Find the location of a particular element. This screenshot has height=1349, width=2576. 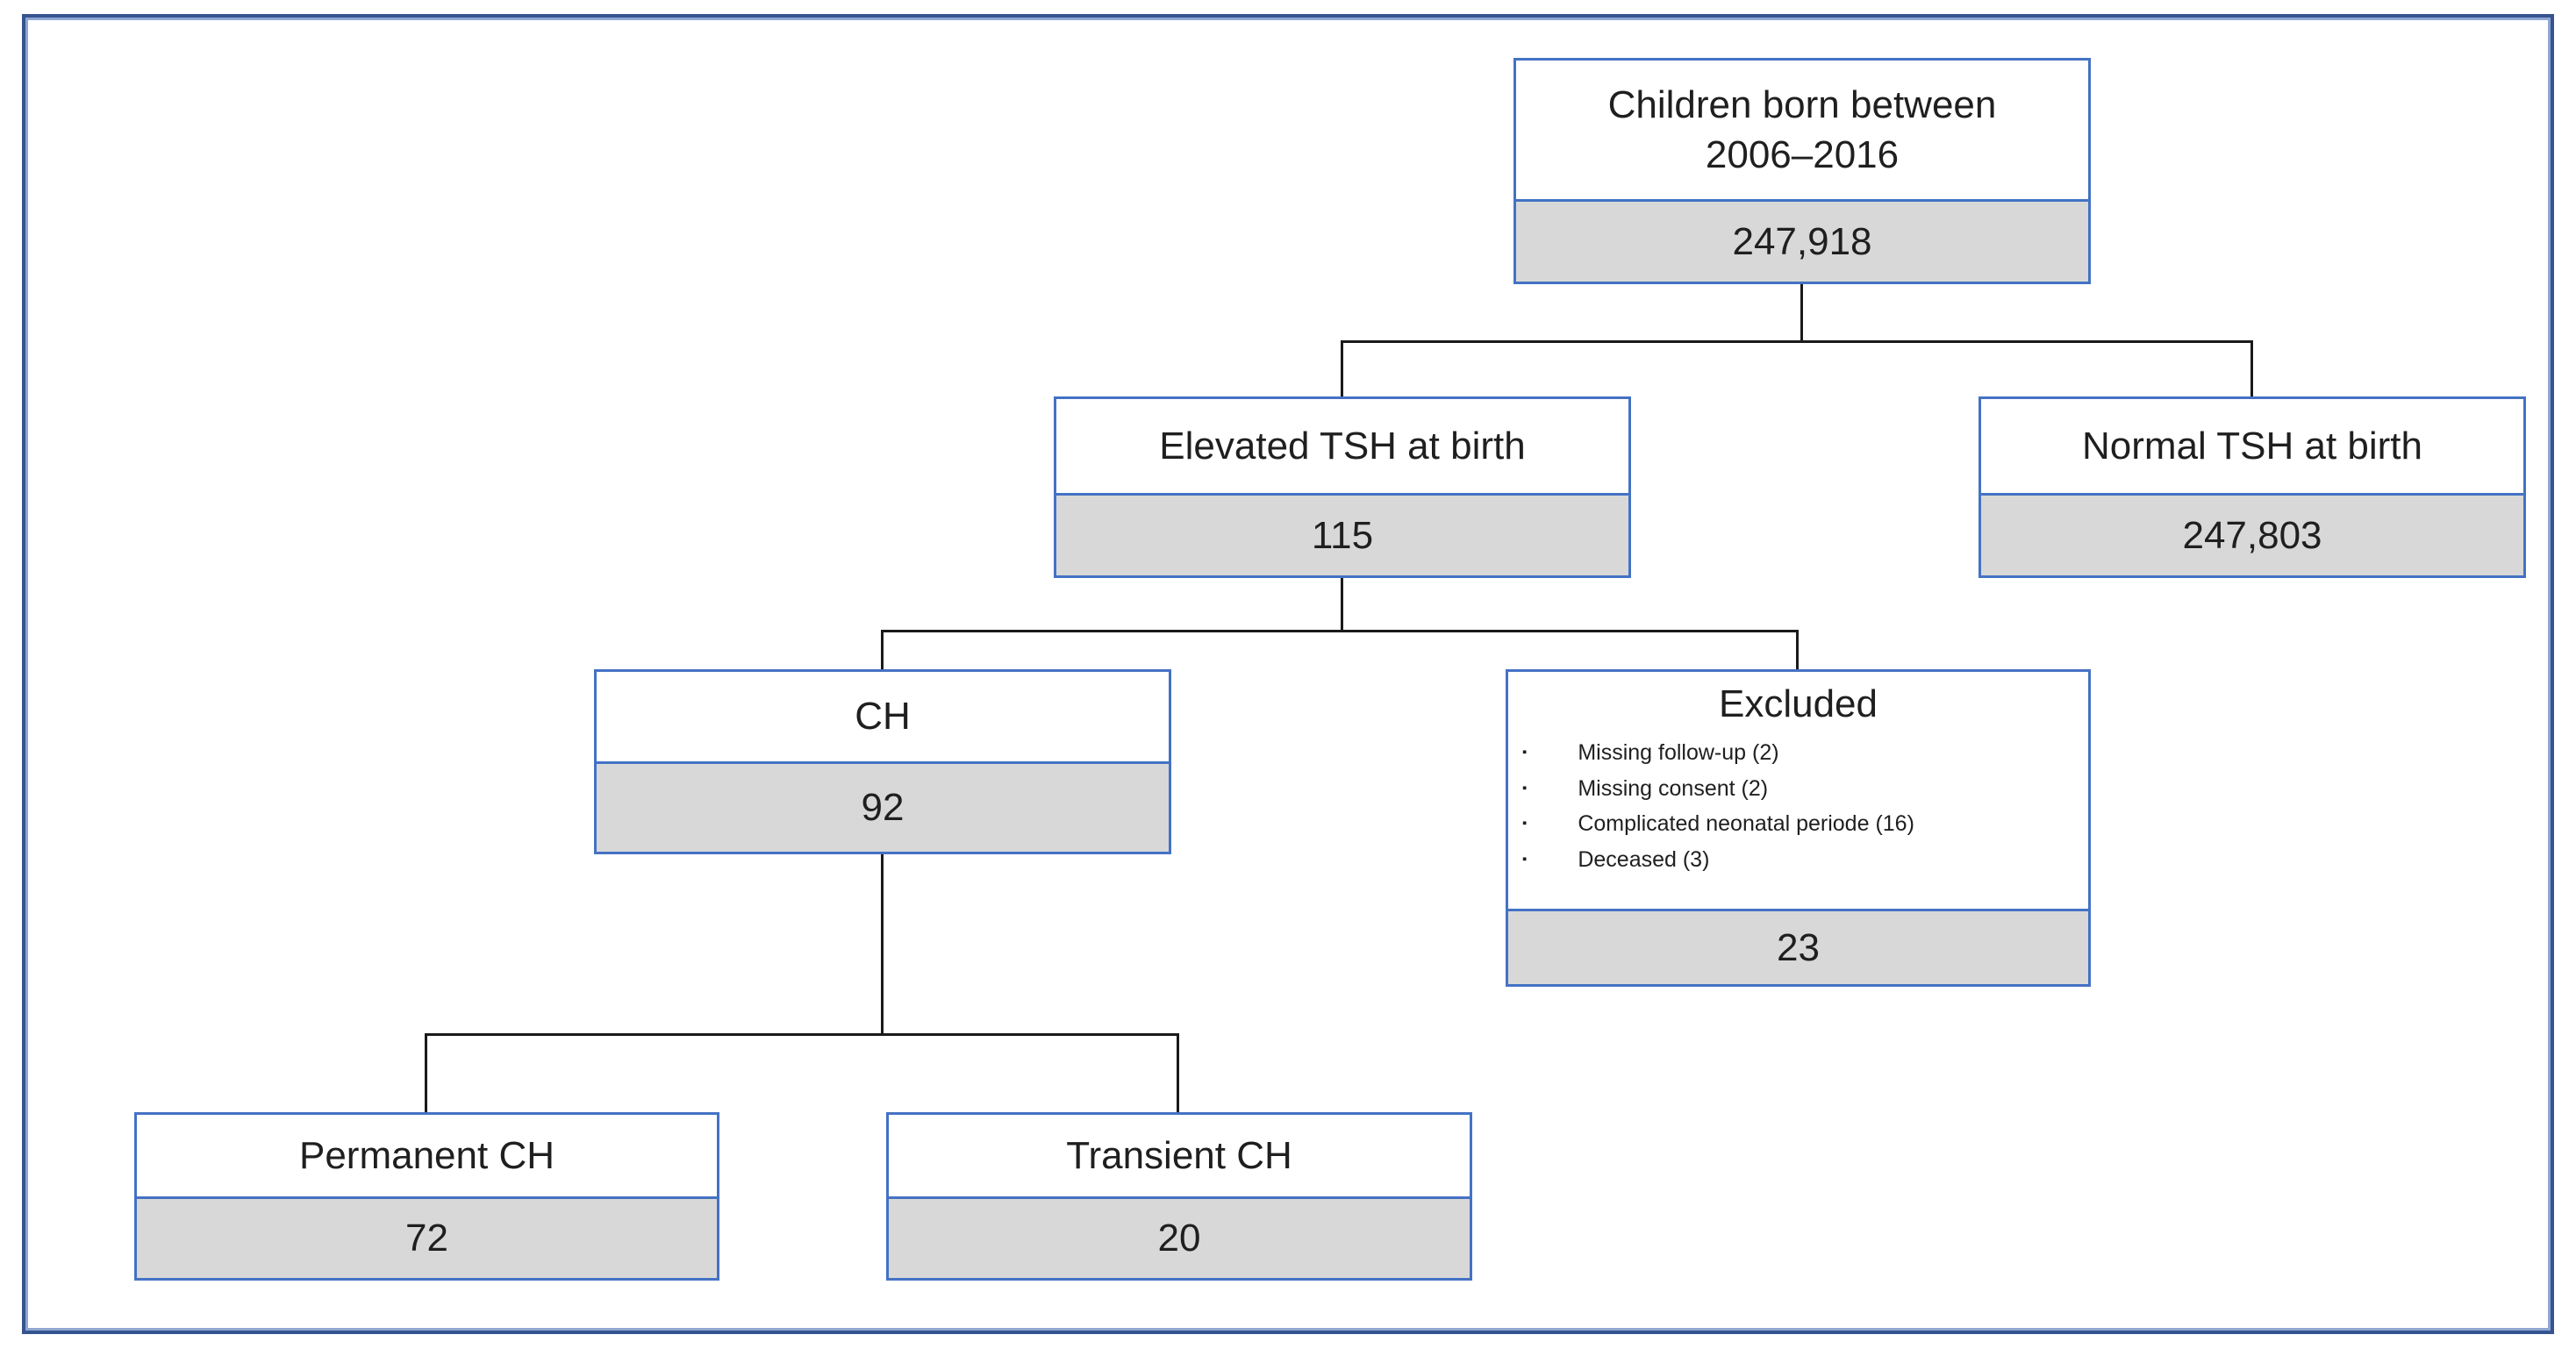

list-item: ▪ Missing follow-up (2) is located at coordinates (1796, 753).